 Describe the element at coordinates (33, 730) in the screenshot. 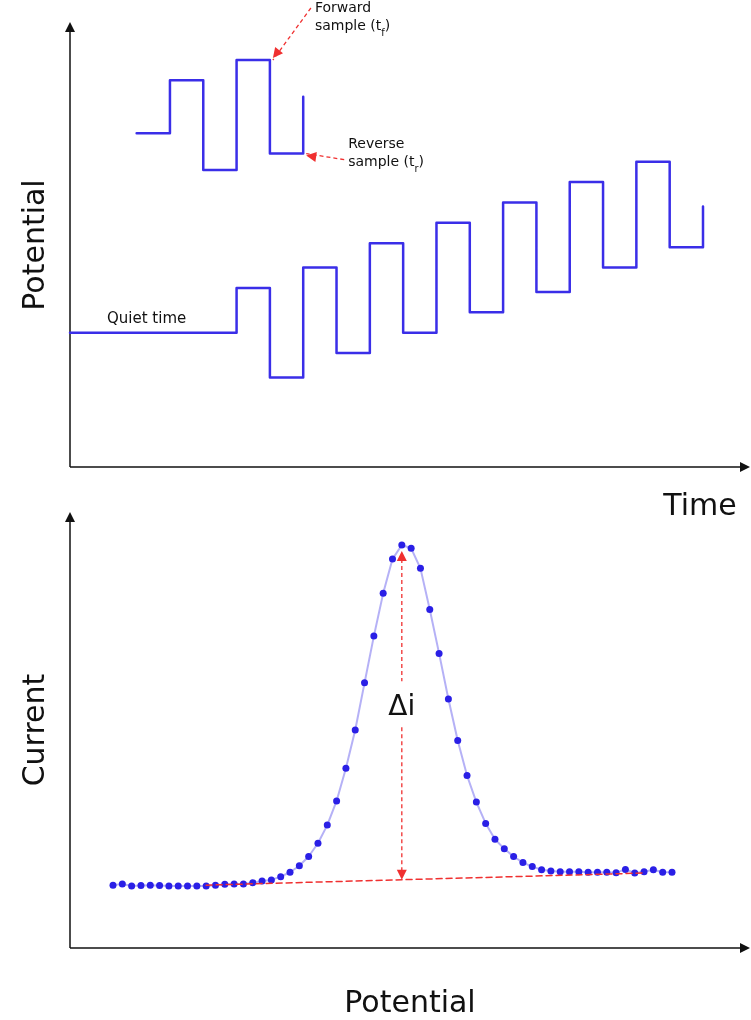

I see `y-axis-title: Current` at that location.